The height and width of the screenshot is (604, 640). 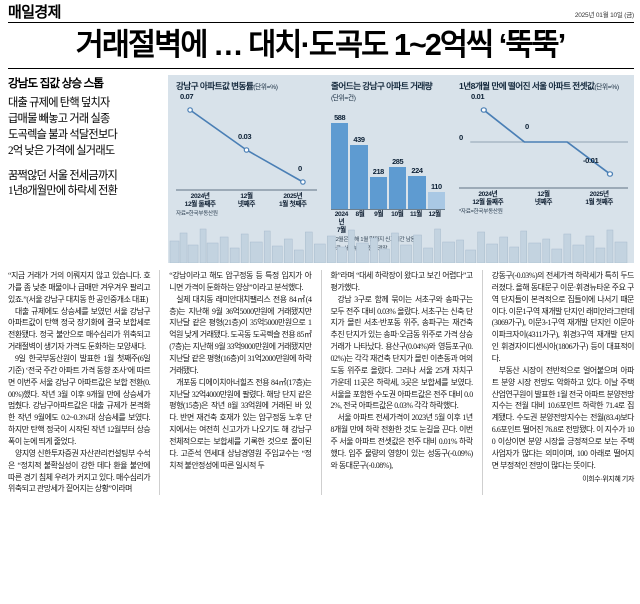 I want to click on lead-subline-4: 2억 낮은 가격에 실거래도, so click(x=61, y=150).